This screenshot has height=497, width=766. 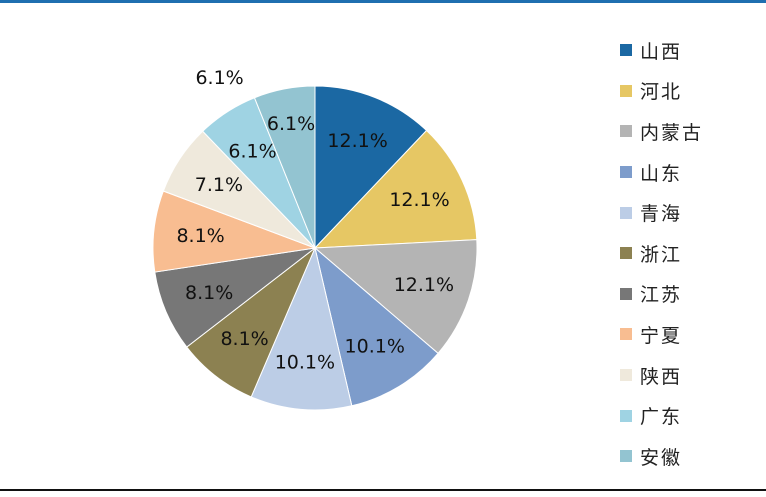 What do you see at coordinates (252, 151) in the screenshot?
I see `slice-label-9: 6.1%` at bounding box center [252, 151].